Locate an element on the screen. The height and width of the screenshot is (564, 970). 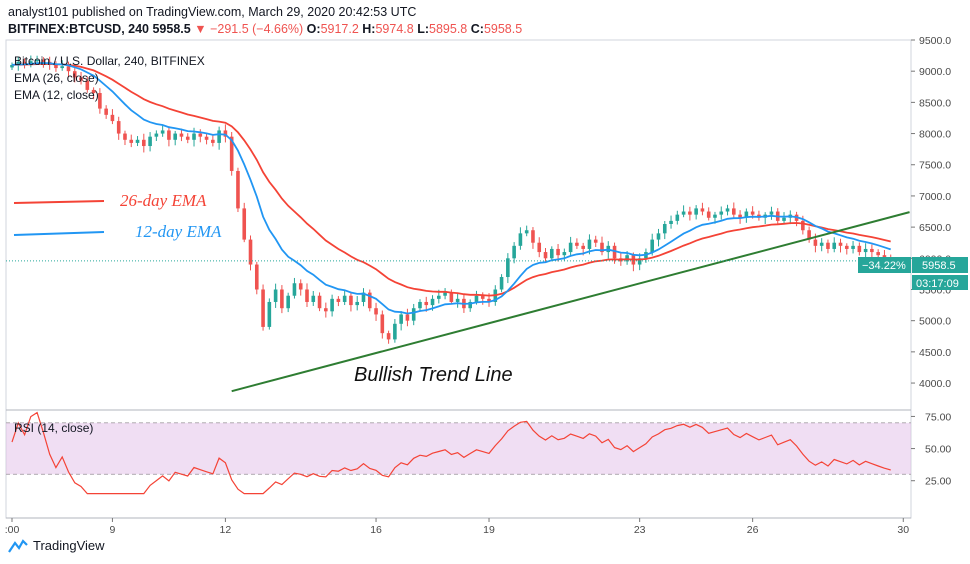
countdown-badge is located at coordinates (940, 282).